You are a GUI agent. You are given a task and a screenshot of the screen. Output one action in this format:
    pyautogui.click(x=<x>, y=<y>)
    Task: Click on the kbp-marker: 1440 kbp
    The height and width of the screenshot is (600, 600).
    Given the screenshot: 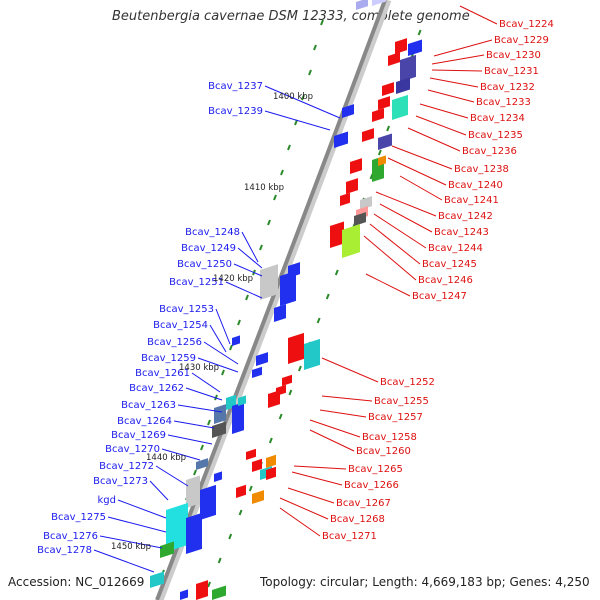 What is the action you would take?
    pyautogui.click(x=166, y=458)
    